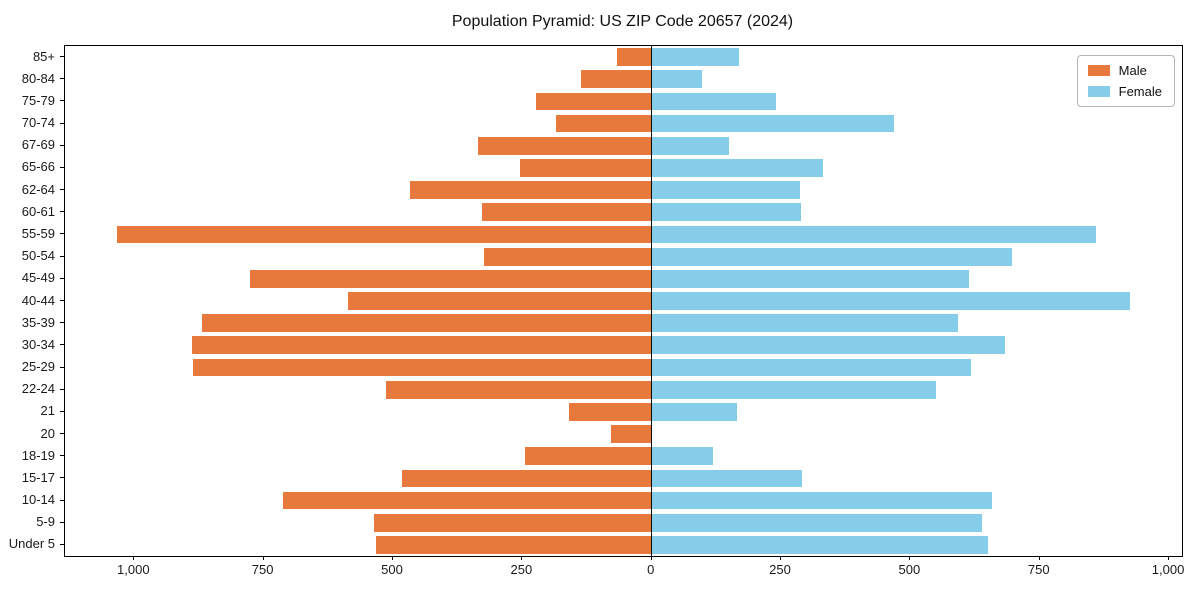  Describe the element at coordinates (43, 56) in the screenshot. I see `y-tick-label-85+: 85+` at that location.